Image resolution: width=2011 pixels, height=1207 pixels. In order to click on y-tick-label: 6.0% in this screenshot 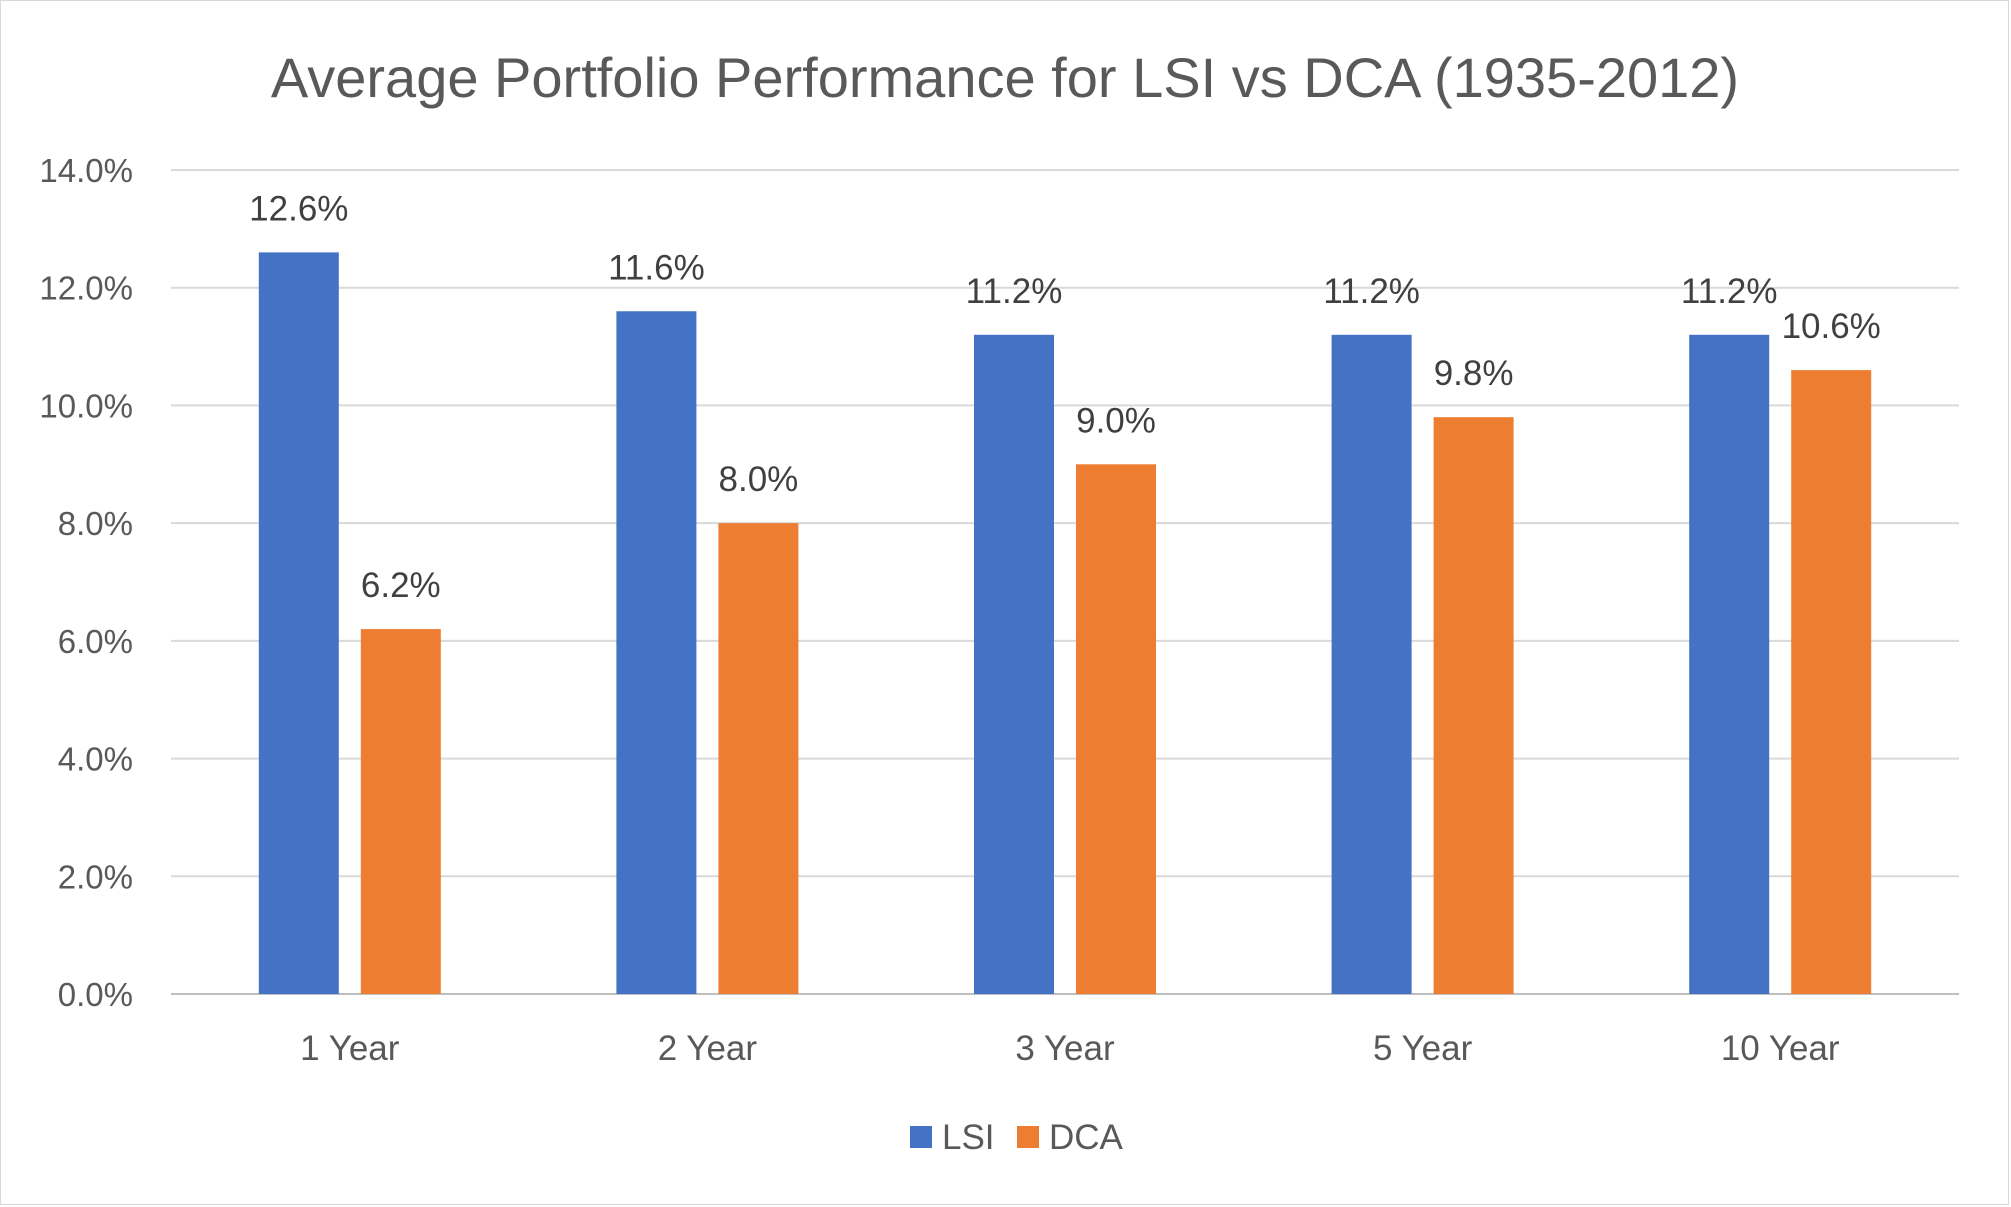, I will do `click(95, 641)`.